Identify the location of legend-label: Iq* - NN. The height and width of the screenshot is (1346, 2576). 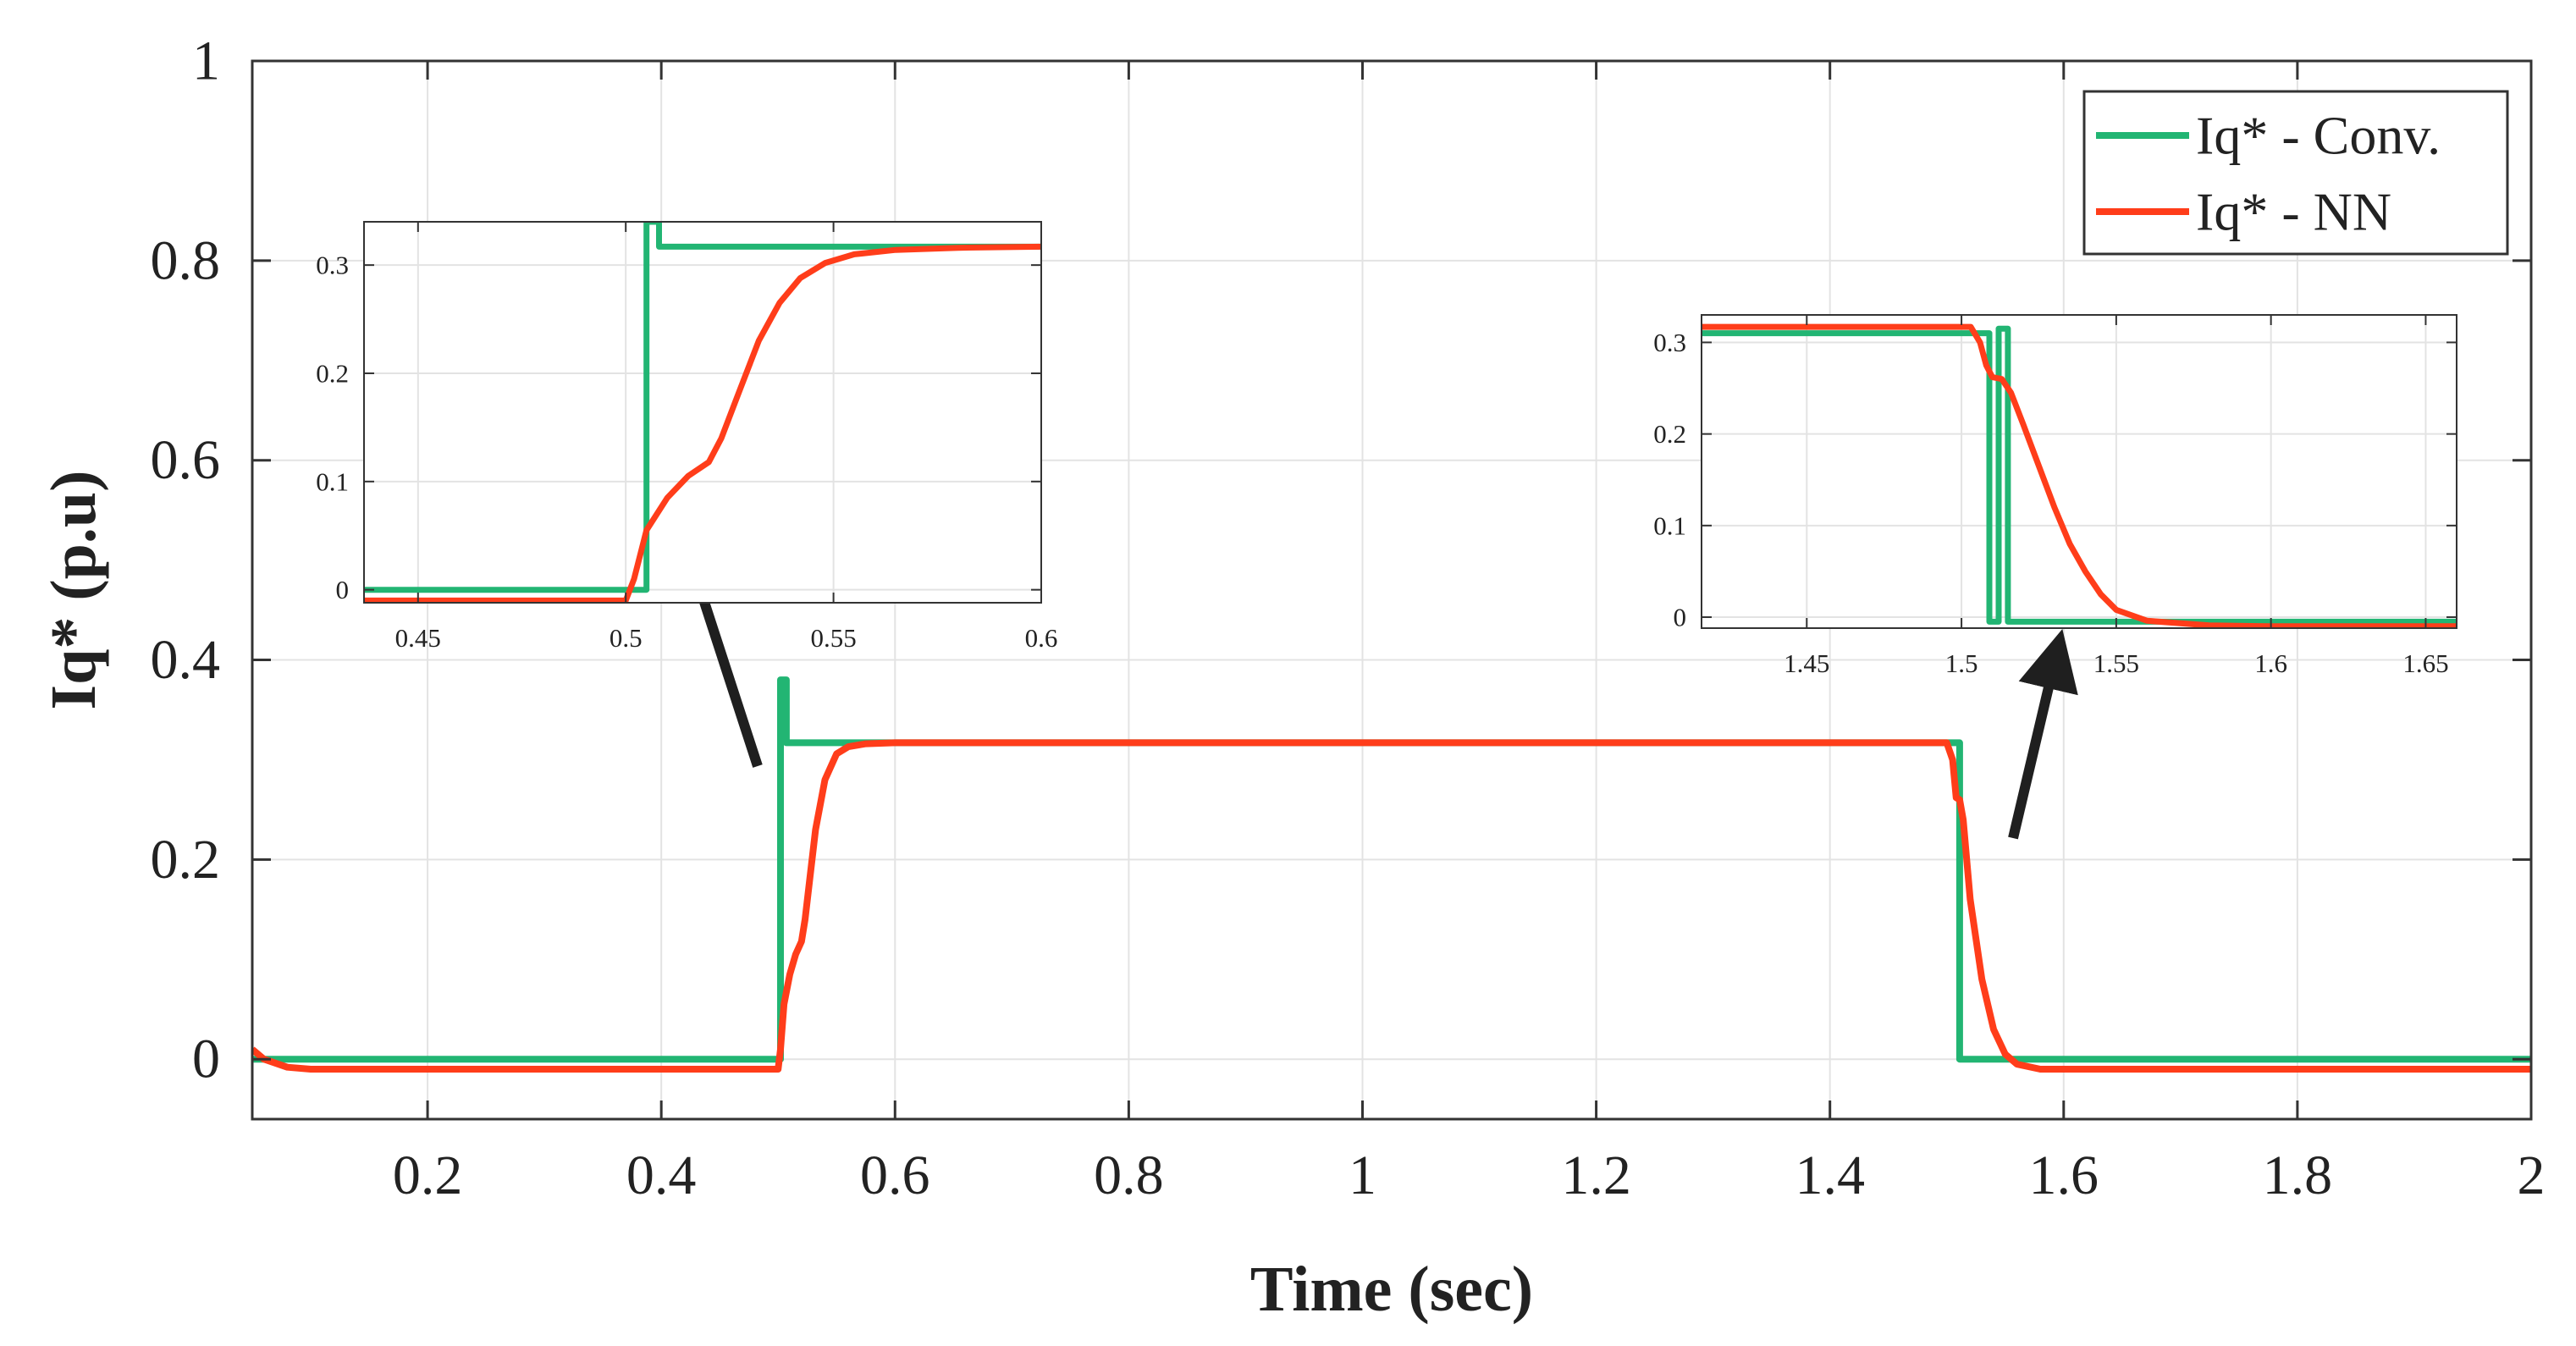
(2294, 212).